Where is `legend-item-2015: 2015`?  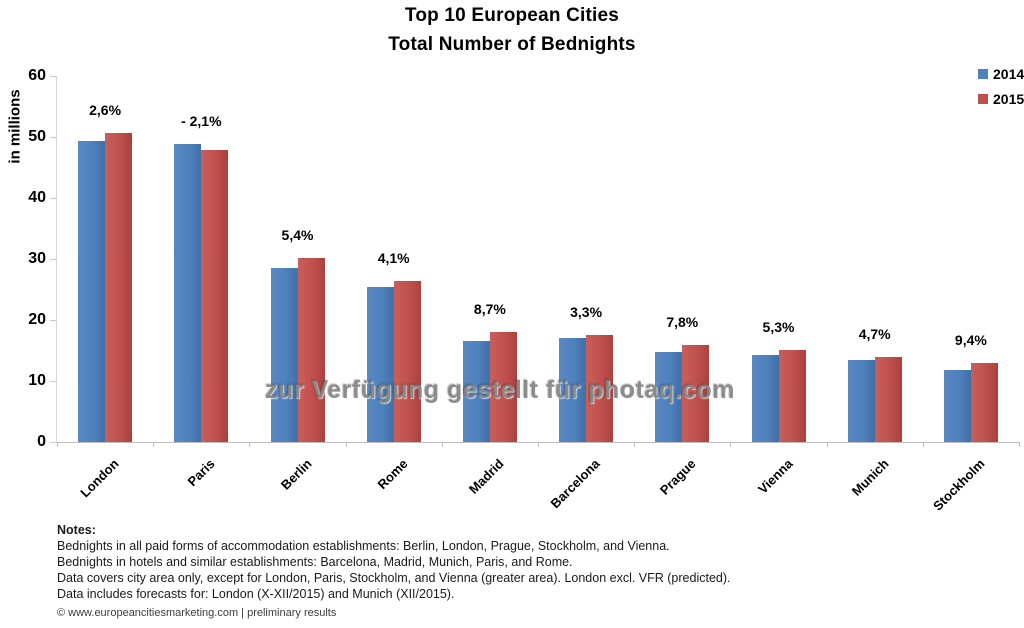
legend-item-2015: 2015 is located at coordinates (1001, 99).